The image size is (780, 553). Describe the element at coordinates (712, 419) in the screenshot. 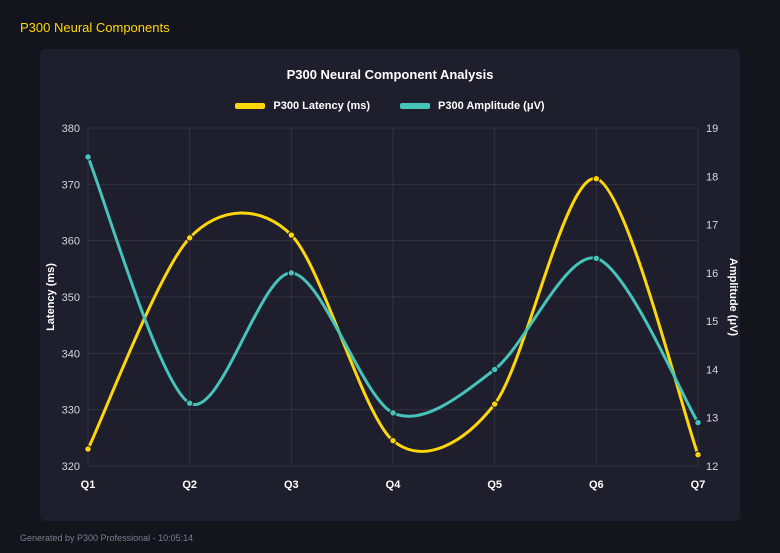

I see `right-axis-tick-label: 13` at that location.